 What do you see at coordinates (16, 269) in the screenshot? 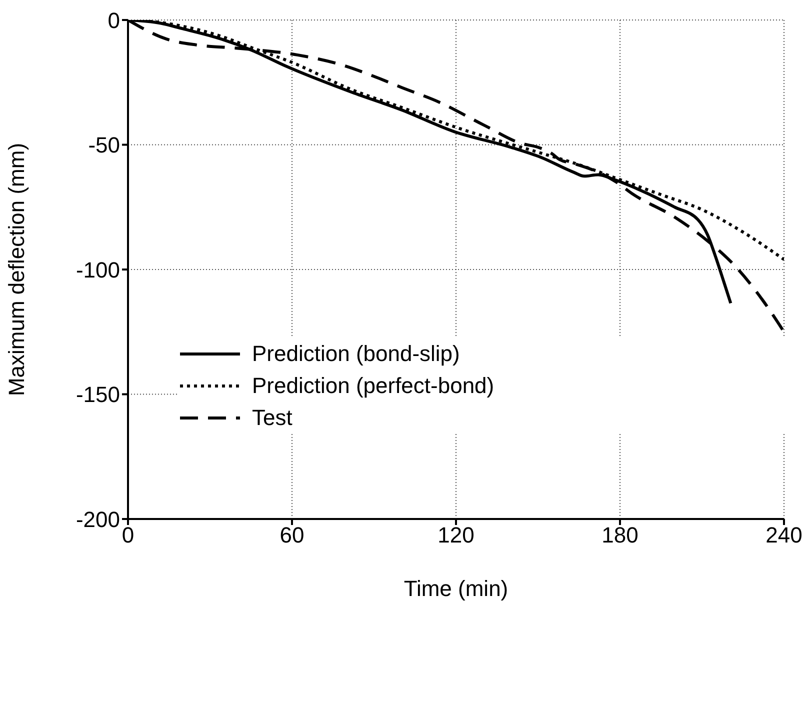
I see `y-axis-title: Maximum deflection (mm)` at bounding box center [16, 269].